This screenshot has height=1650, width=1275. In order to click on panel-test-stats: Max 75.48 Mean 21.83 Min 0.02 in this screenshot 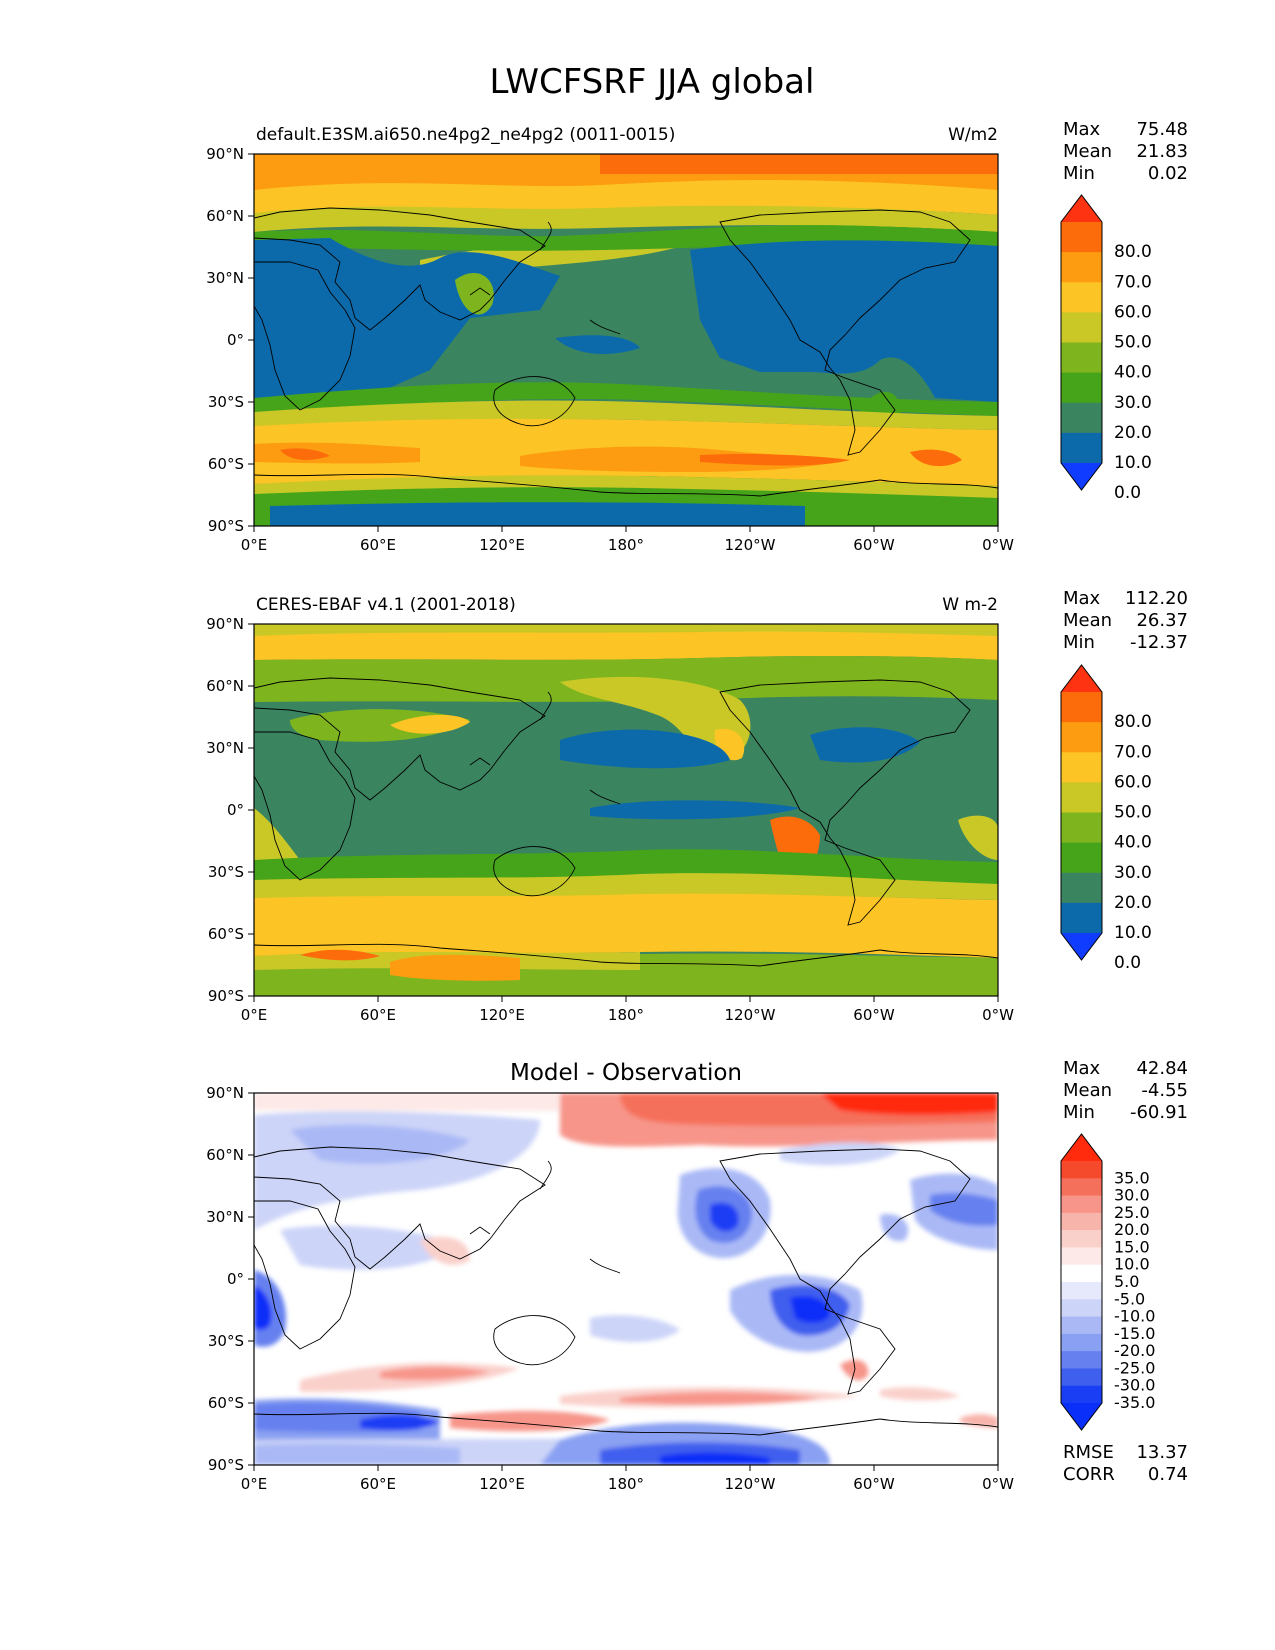, I will do `click(1125, 151)`.